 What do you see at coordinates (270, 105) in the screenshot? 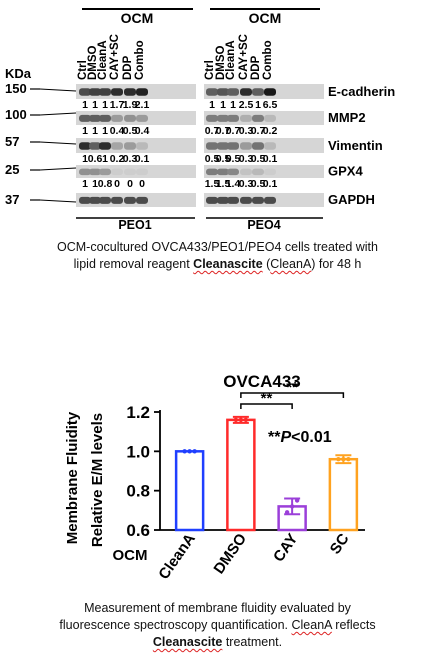
I see `band-ratio: 6.5` at bounding box center [270, 105].